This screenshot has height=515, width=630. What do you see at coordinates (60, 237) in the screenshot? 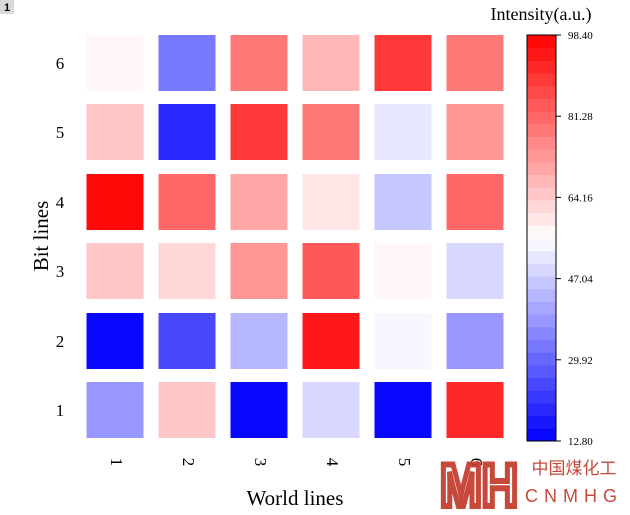
I see `y-tick-labels: 1 2 3 4 5 6` at bounding box center [60, 237].